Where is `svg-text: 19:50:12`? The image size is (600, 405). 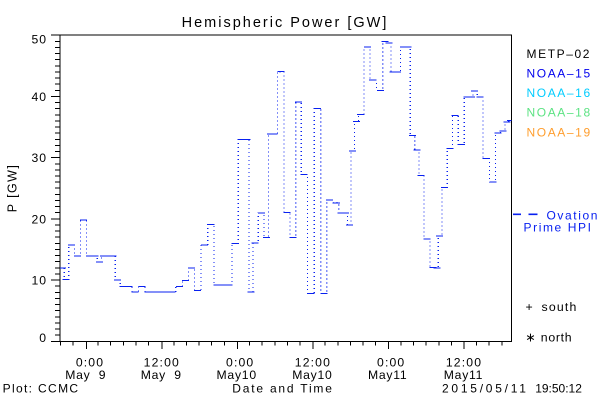
svg-text: 19:50:12 is located at coordinates (558, 389).